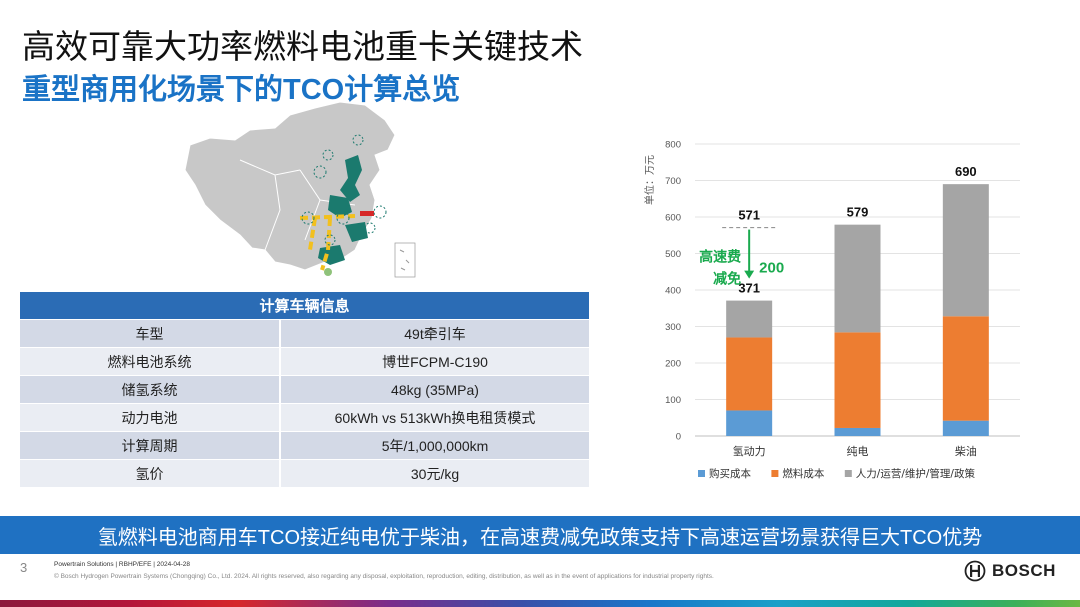  I want to click on brand-color-stripe, so click(540, 603).